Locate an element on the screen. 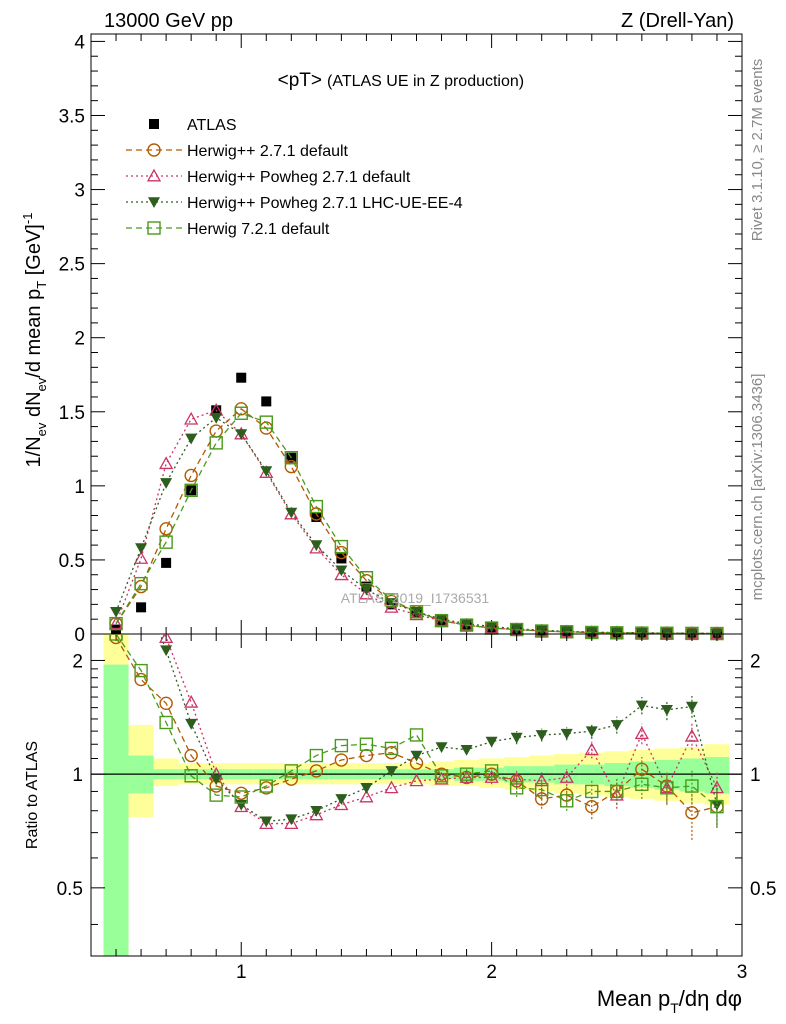 This screenshot has height=1024, width=786. legend-item-herwig-2-7-1-default: Herwig++ 2.7.1 default is located at coordinates (237, 151).